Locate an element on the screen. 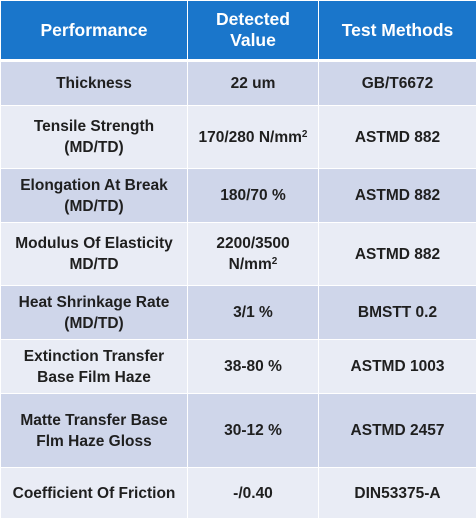  performance-cell: Modulus Of Elasticity MD/TD is located at coordinates (94, 254).